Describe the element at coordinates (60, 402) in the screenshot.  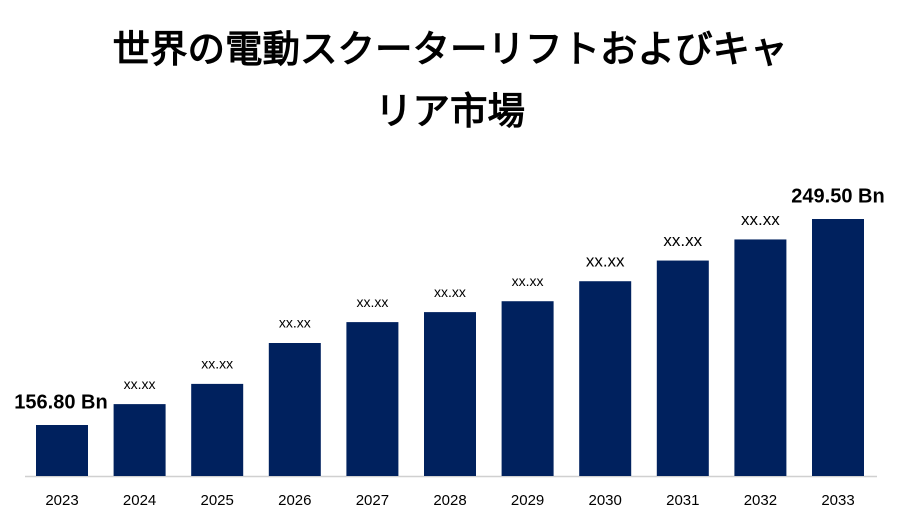
I see `value-label: 156.80 Bn` at that location.